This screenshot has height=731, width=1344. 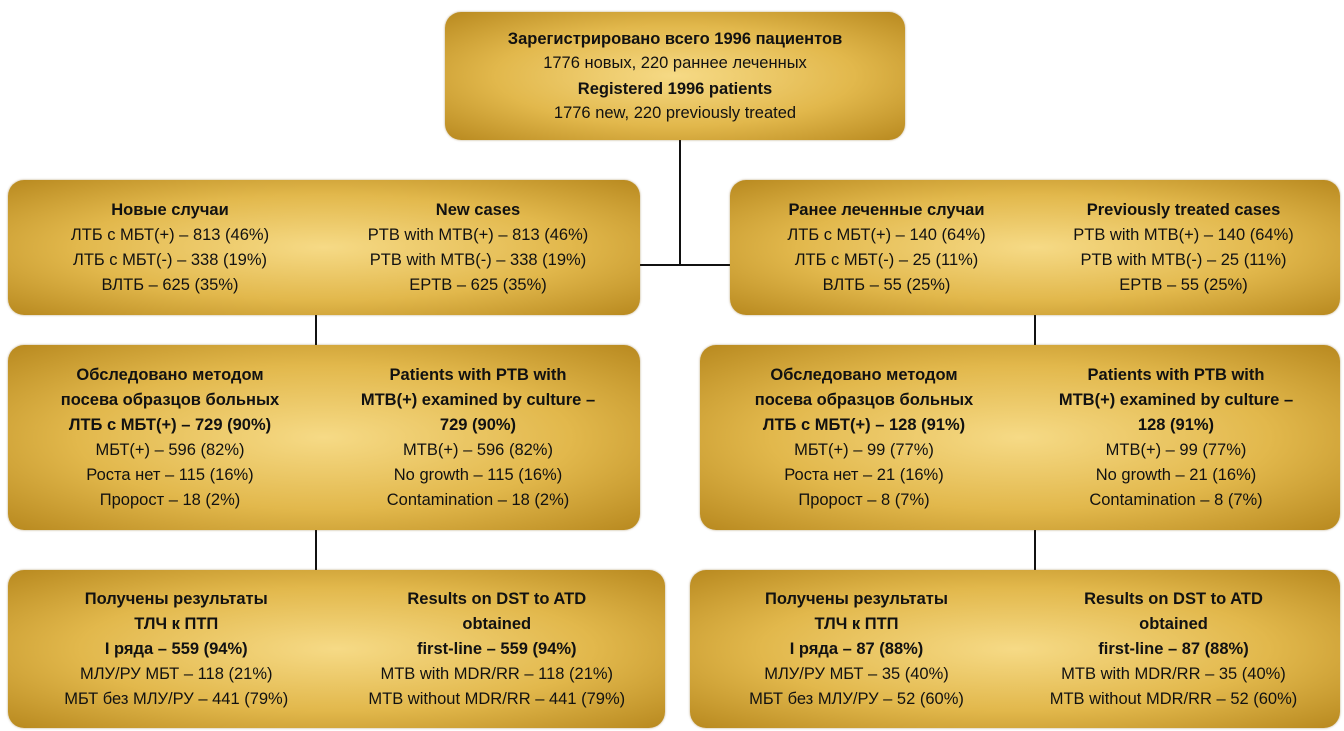 What do you see at coordinates (1173, 698) in the screenshot?
I see `text-line: MTB without MDR/RR – 52 (60%)` at bounding box center [1173, 698].